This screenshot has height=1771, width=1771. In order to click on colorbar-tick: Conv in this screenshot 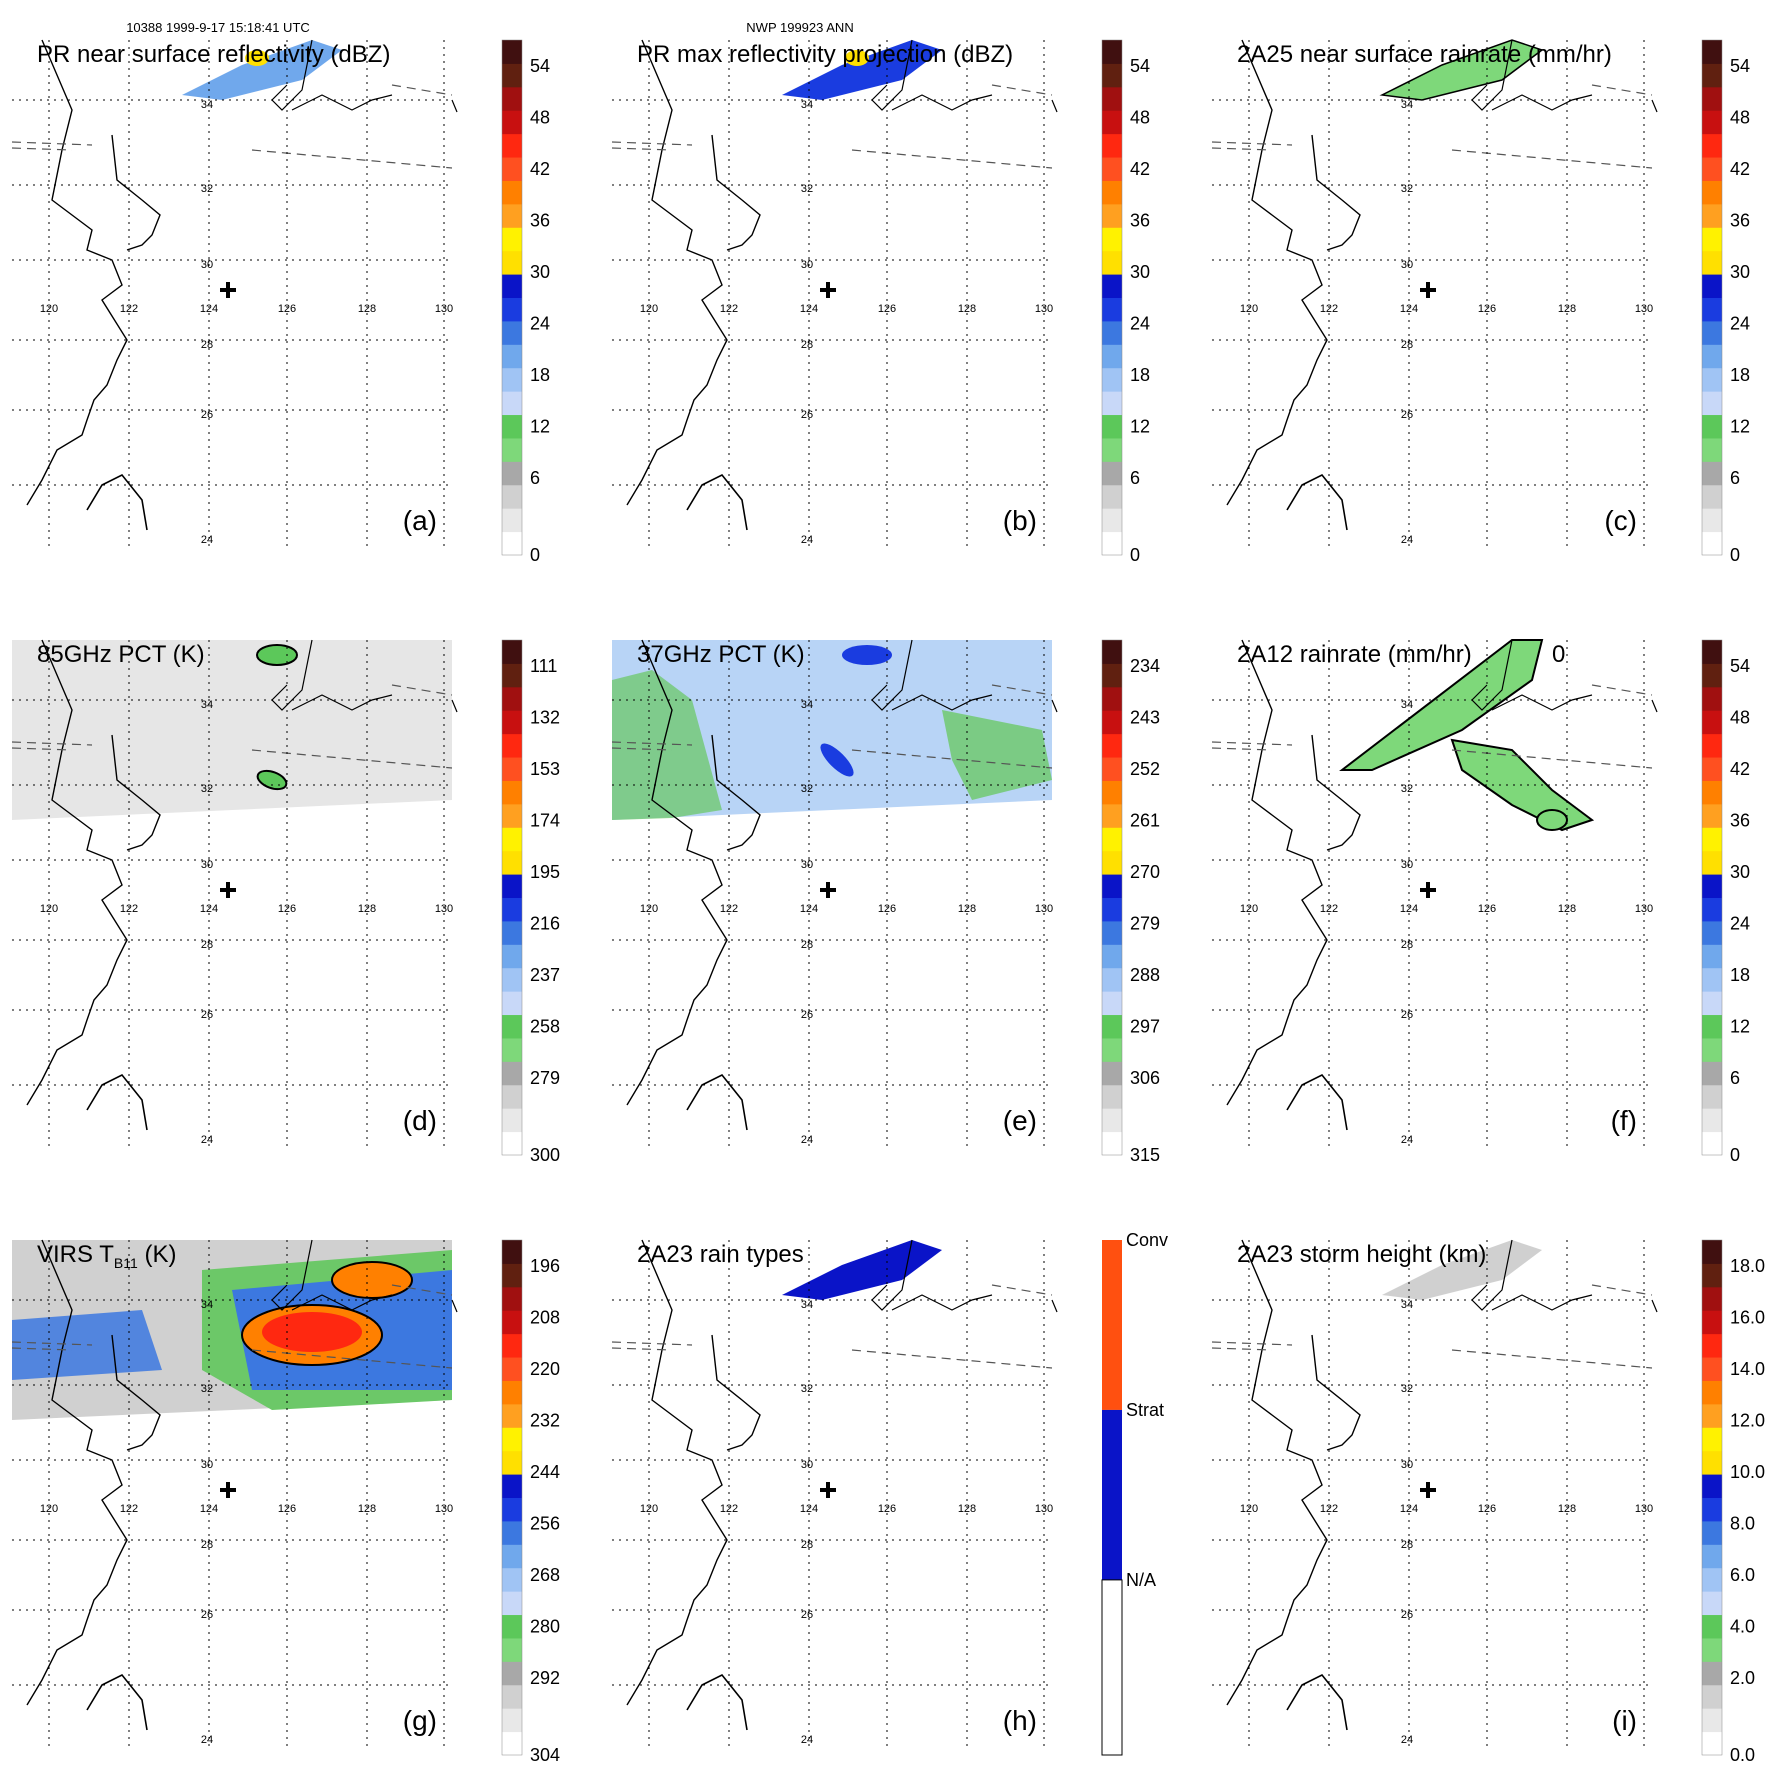, I will do `click(1147, 1240)`.